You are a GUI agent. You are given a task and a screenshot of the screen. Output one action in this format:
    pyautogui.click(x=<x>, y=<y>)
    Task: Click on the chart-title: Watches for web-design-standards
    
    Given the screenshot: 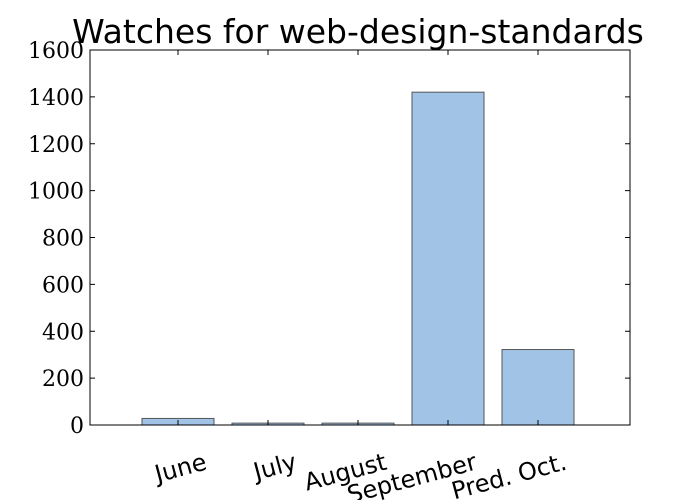 What is the action you would take?
    pyautogui.click(x=358, y=31)
    